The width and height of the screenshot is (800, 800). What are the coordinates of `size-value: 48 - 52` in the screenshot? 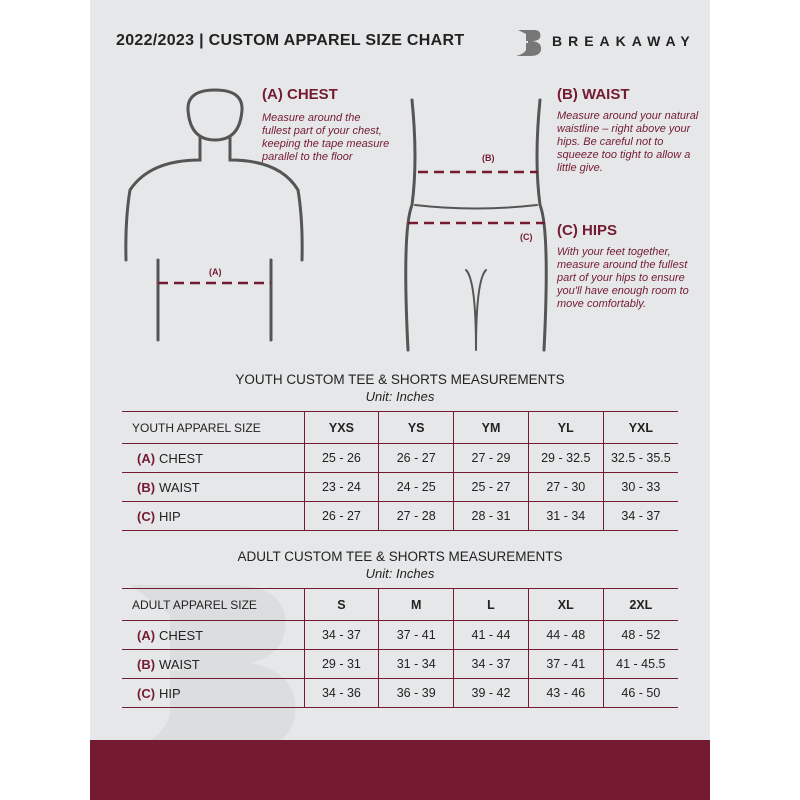 It's located at (640, 635).